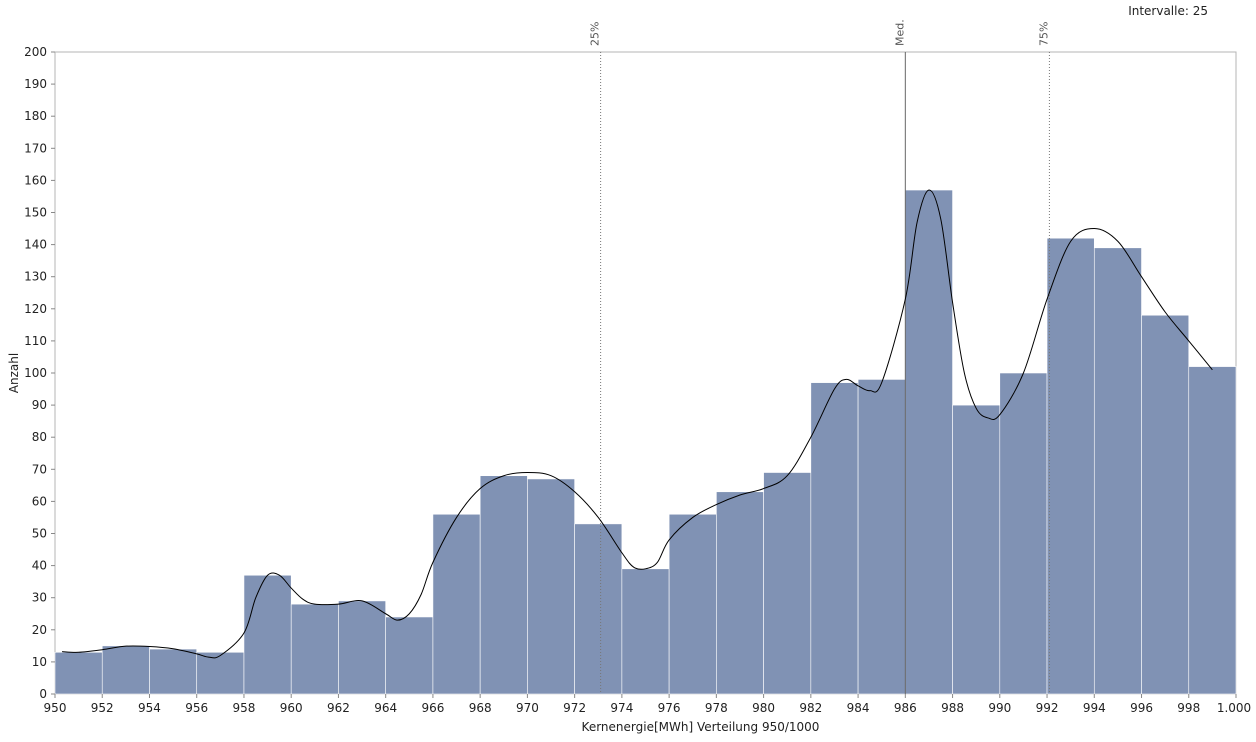  I want to click on x-axis-title: Kernenergie[MWh] Verteilung 950/1000, so click(701, 727).